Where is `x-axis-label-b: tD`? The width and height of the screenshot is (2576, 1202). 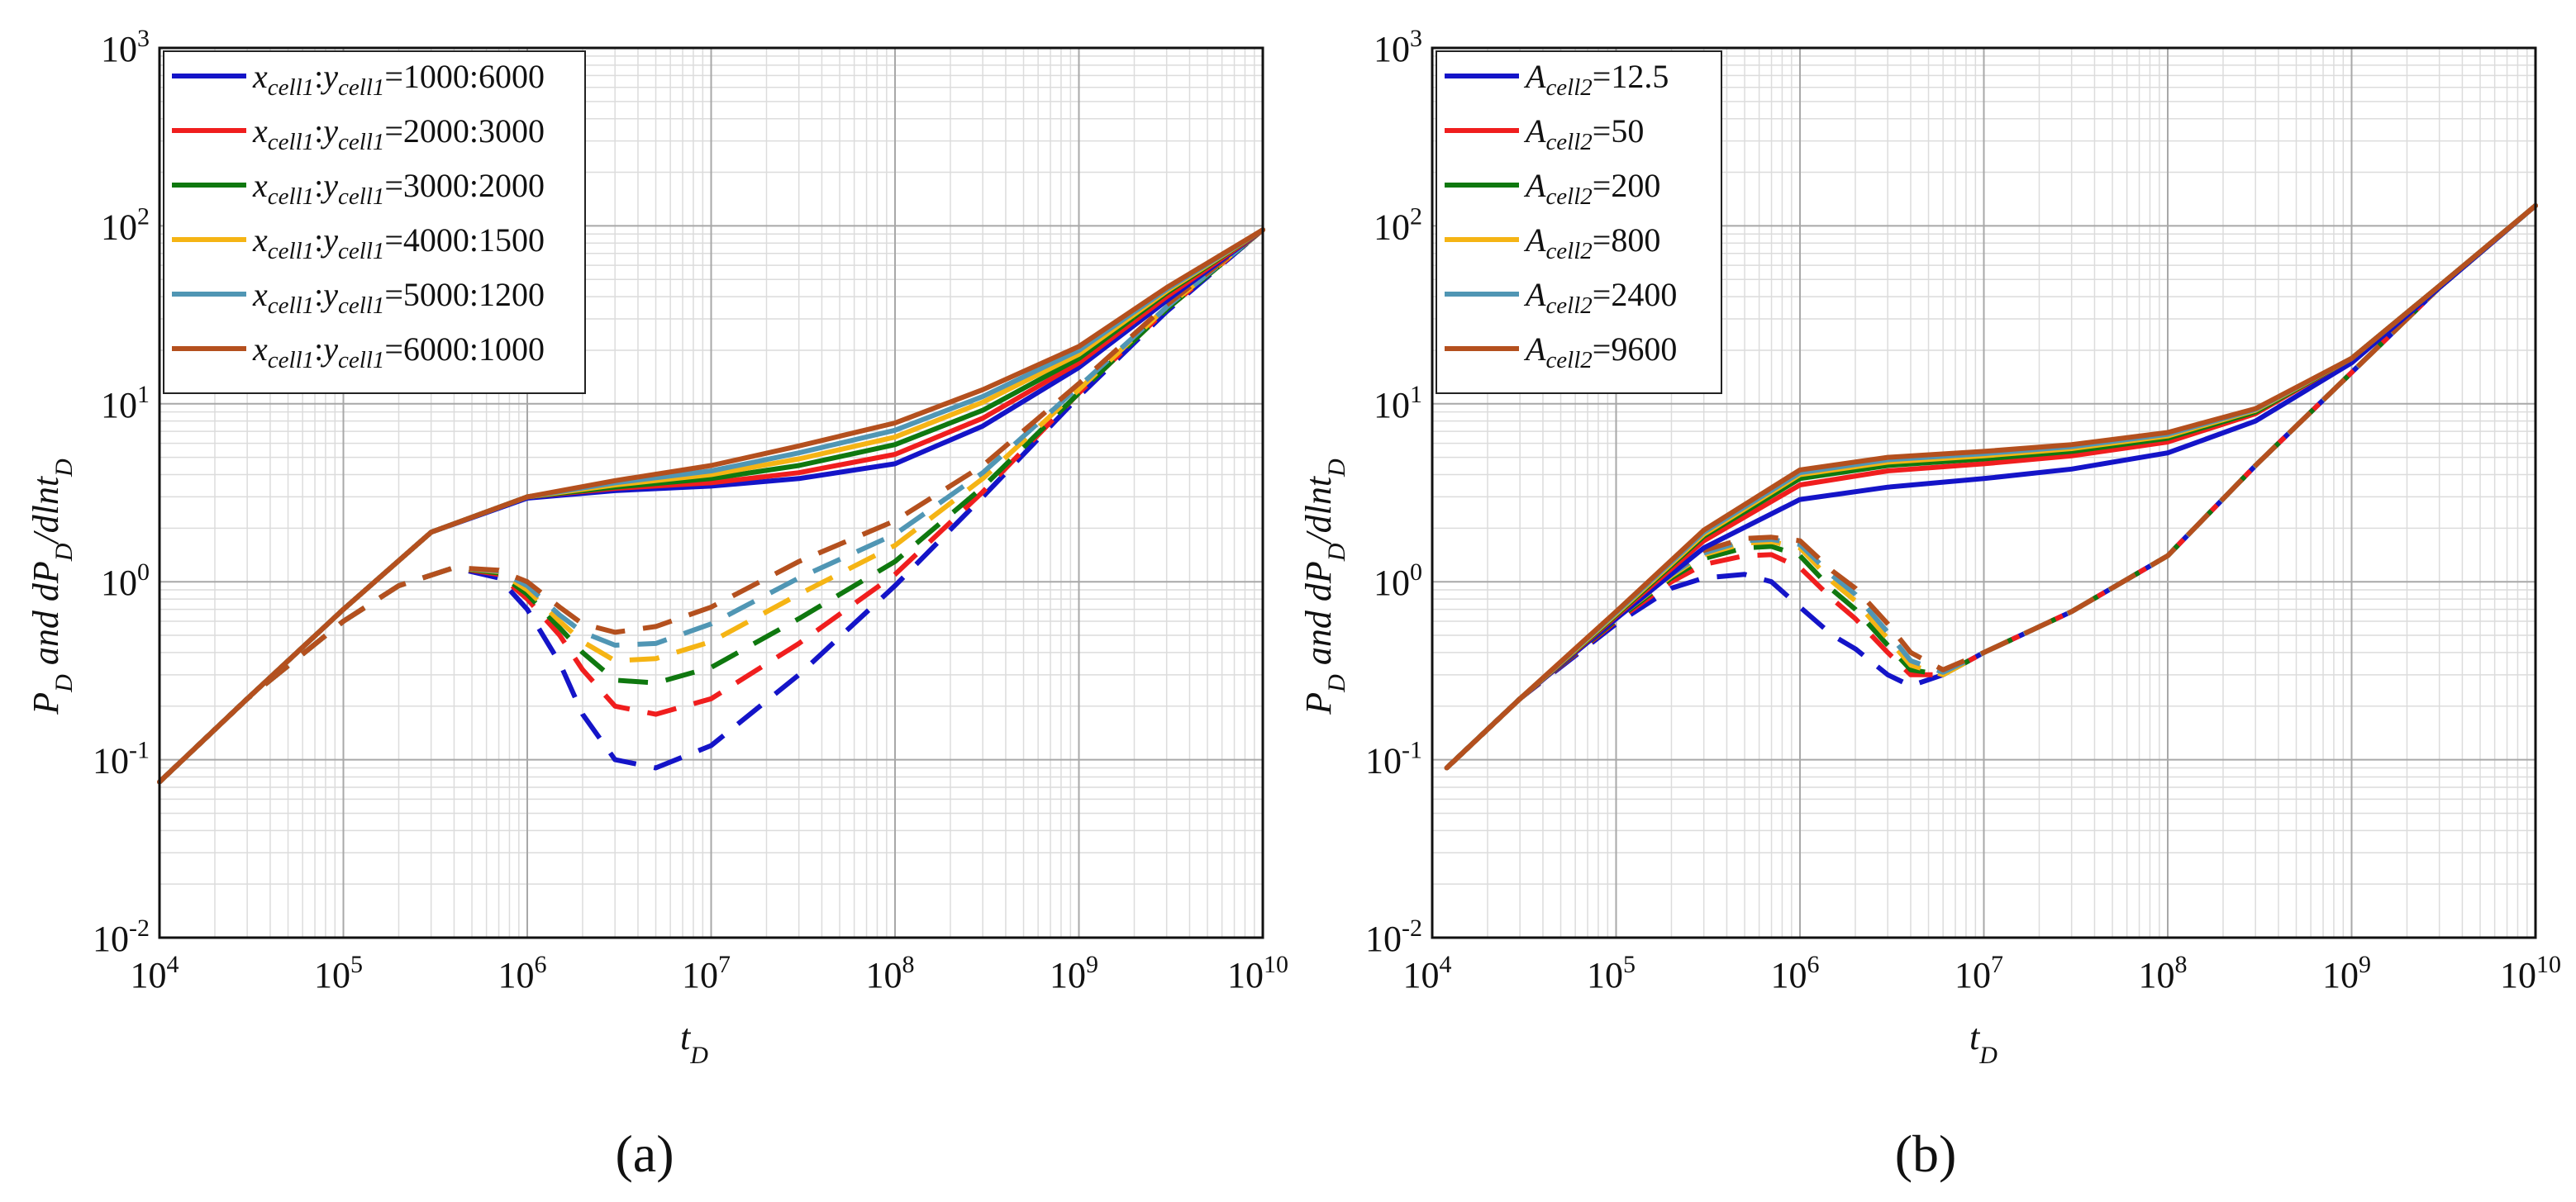
x-axis-label-b: tD is located at coordinates (1983, 1043).